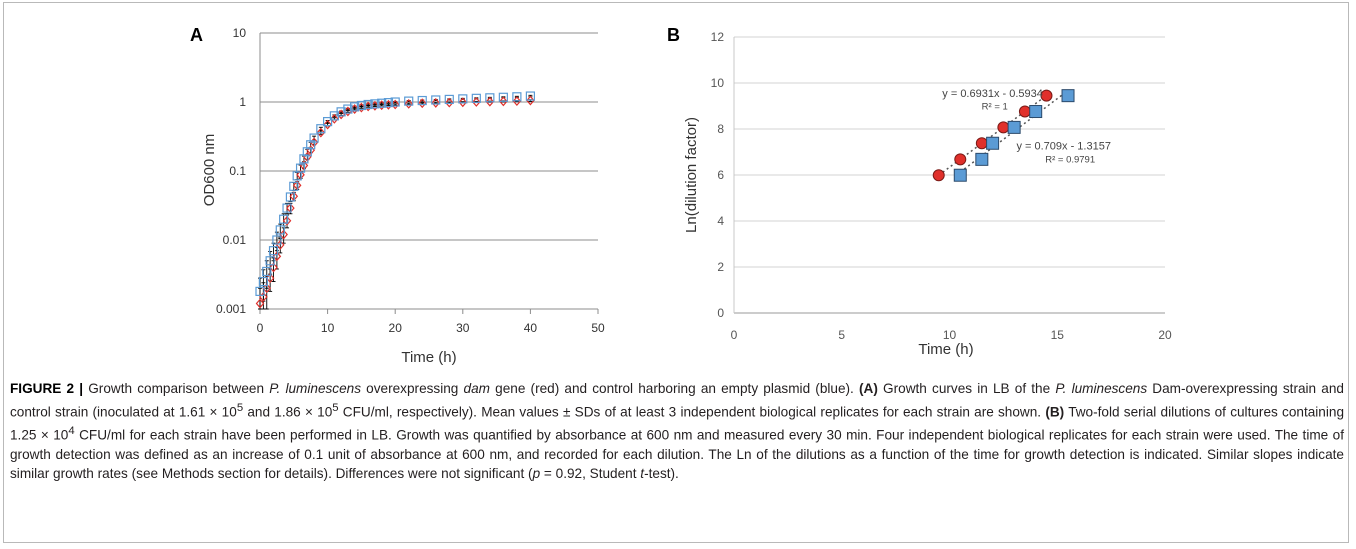 This screenshot has height=549, width=1356. I want to click on chart-a-y-tick-label: 0.1, so click(237, 171).